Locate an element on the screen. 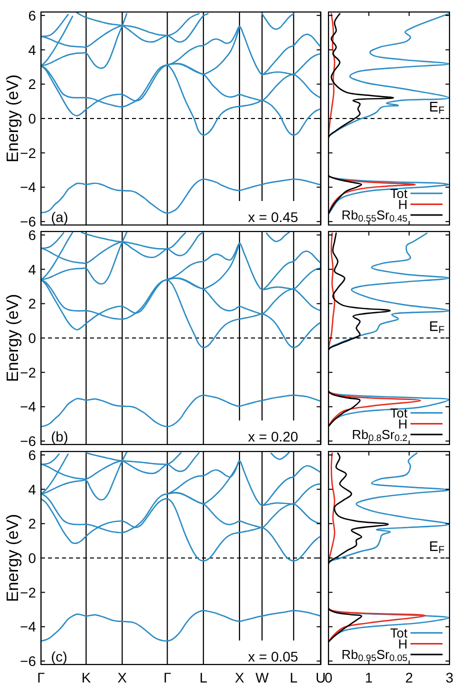  x-tick-label: 3 is located at coordinates (450, 678).